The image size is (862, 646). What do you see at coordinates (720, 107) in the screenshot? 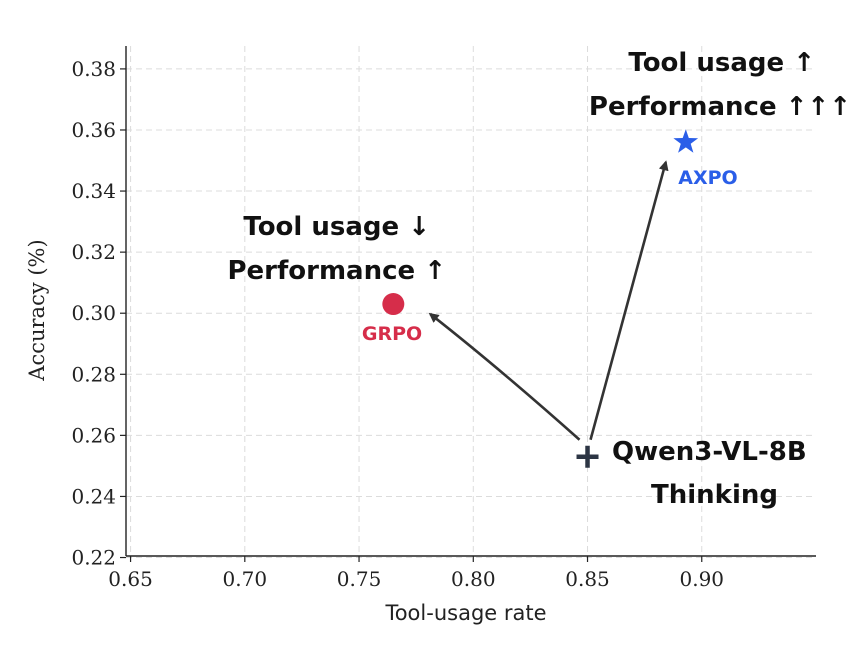
I see `axpo-annotation-line2: Performance ↑↑↑` at bounding box center [720, 107].